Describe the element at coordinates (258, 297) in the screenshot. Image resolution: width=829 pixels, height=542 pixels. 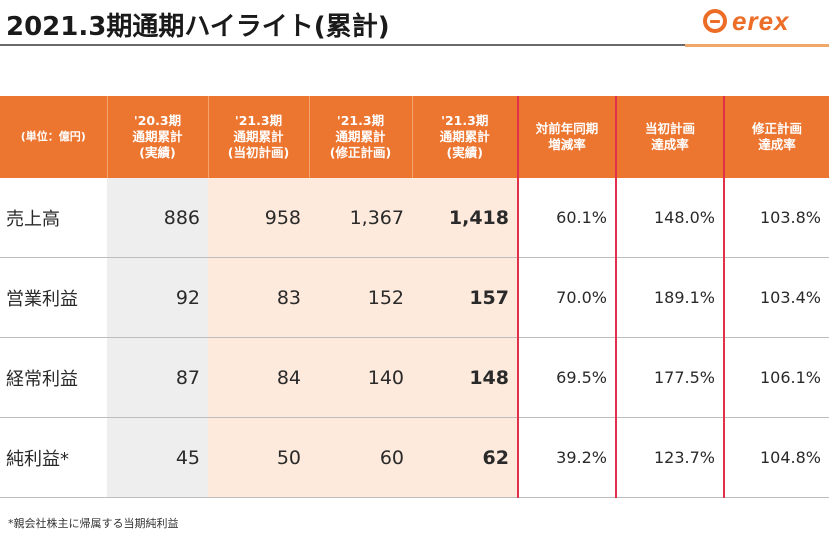
I see `table-cell: 83` at that location.